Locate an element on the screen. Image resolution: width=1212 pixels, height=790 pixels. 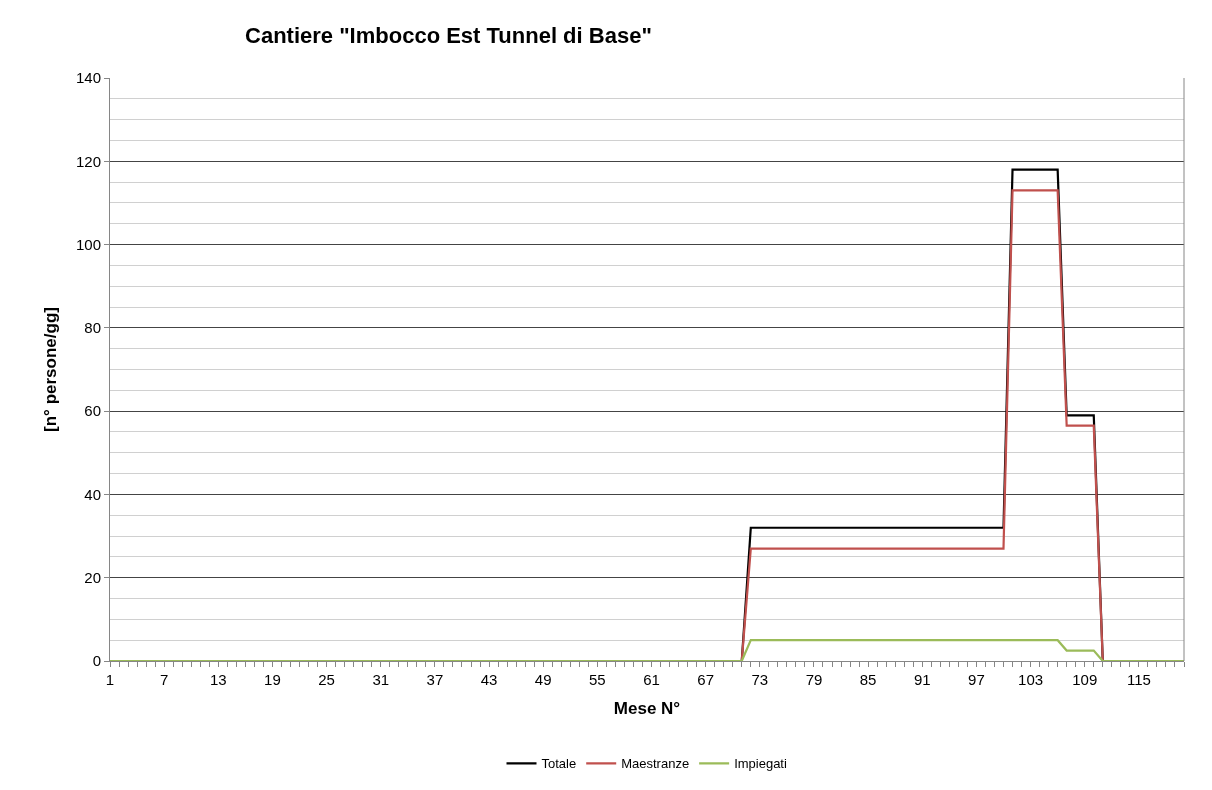
x-tick-label: 115 is located at coordinates (1138, 679).